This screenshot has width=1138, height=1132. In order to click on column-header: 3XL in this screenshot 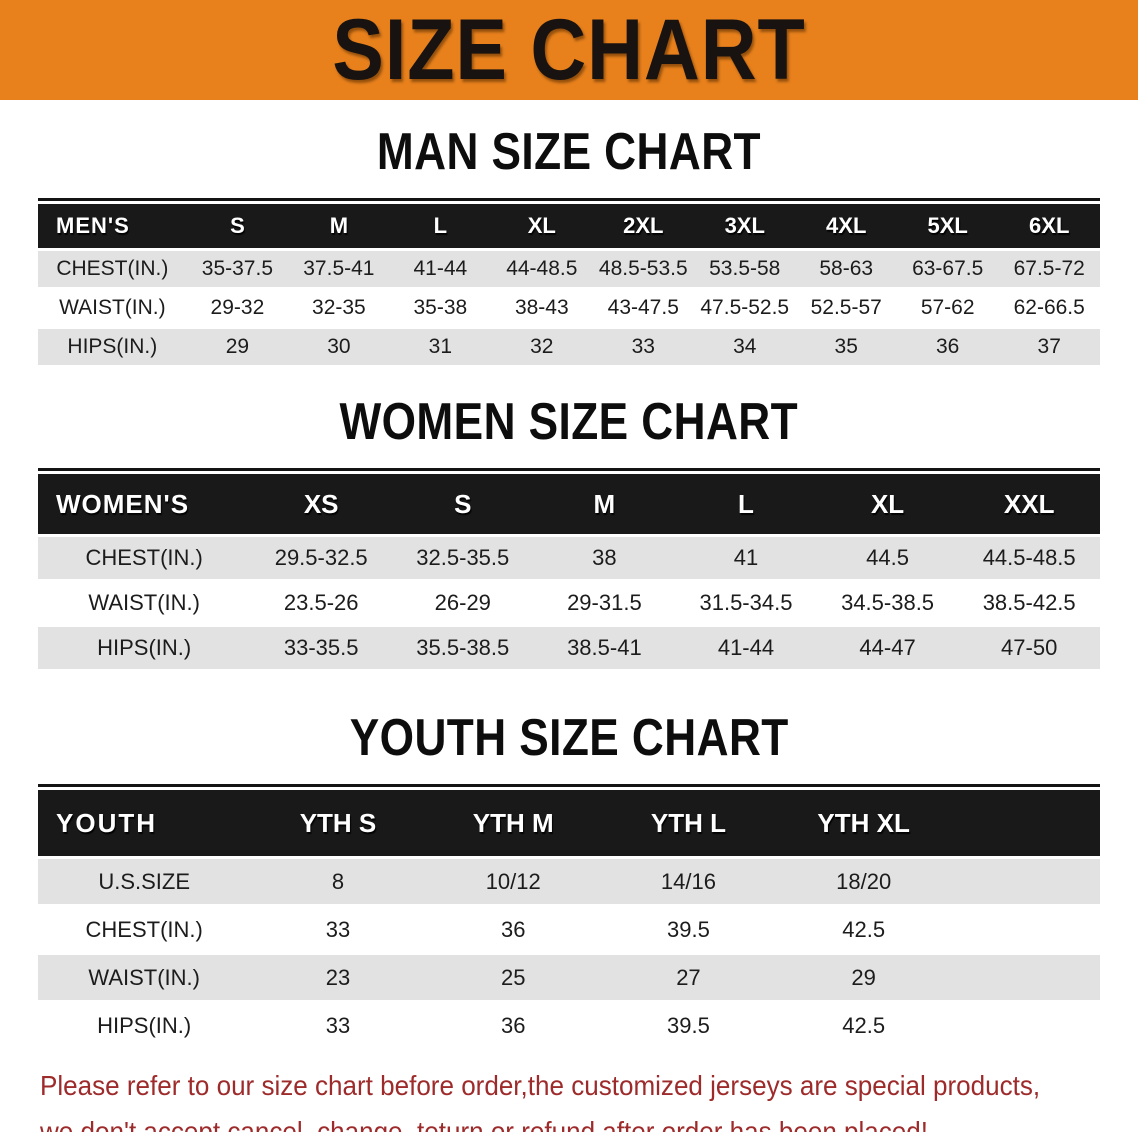, I will do `click(745, 226)`.